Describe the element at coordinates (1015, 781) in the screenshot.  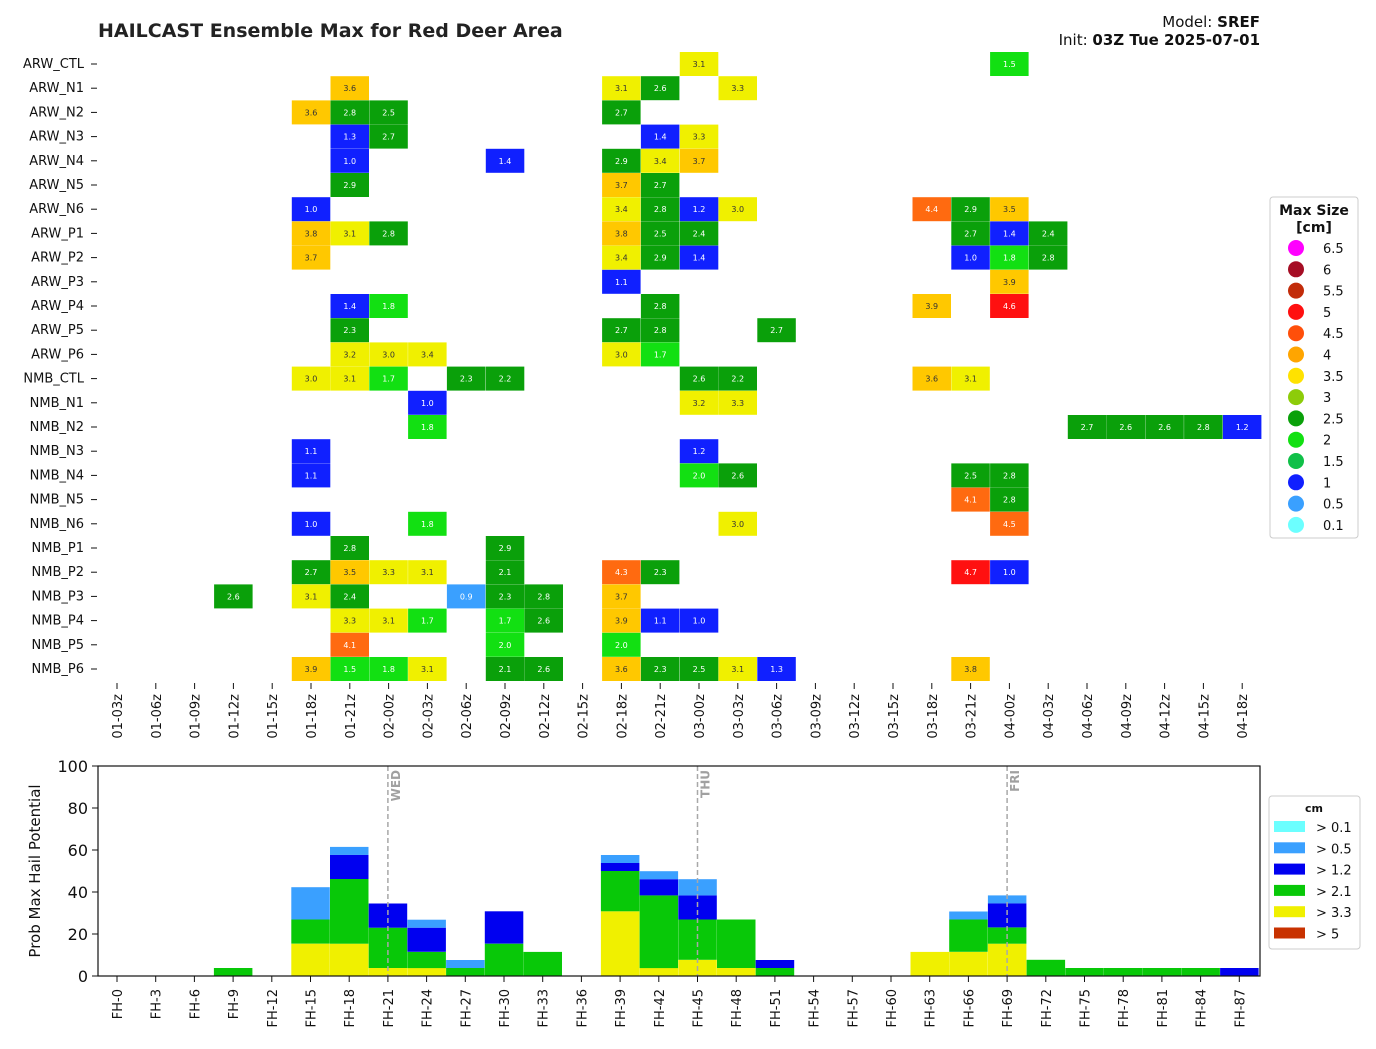
I see `day-marker-label: FRI` at that location.